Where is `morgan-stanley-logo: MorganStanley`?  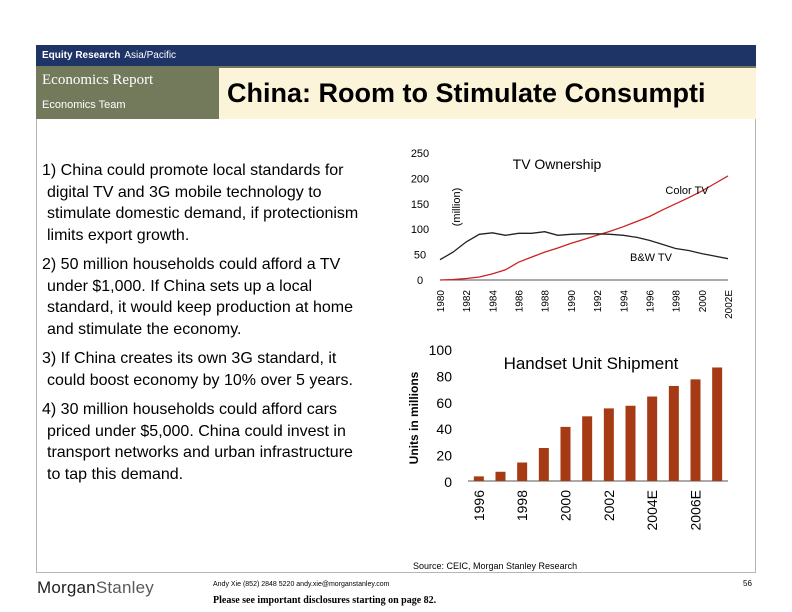 morgan-stanley-logo: MorganStanley is located at coordinates (95, 588).